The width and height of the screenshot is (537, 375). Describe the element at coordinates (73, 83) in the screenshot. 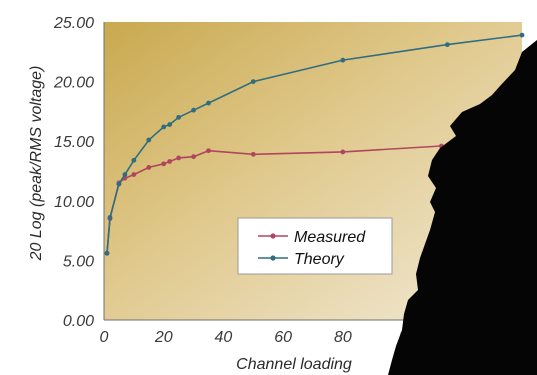

I see `y-tick-label: 20.00` at that location.